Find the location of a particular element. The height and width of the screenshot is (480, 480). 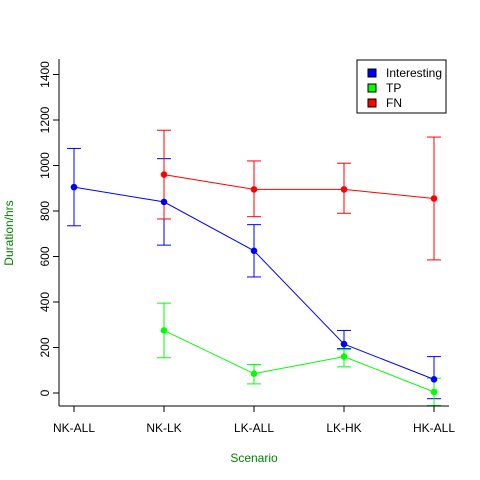

y-tick-label: 1200 is located at coordinates (45, 119).